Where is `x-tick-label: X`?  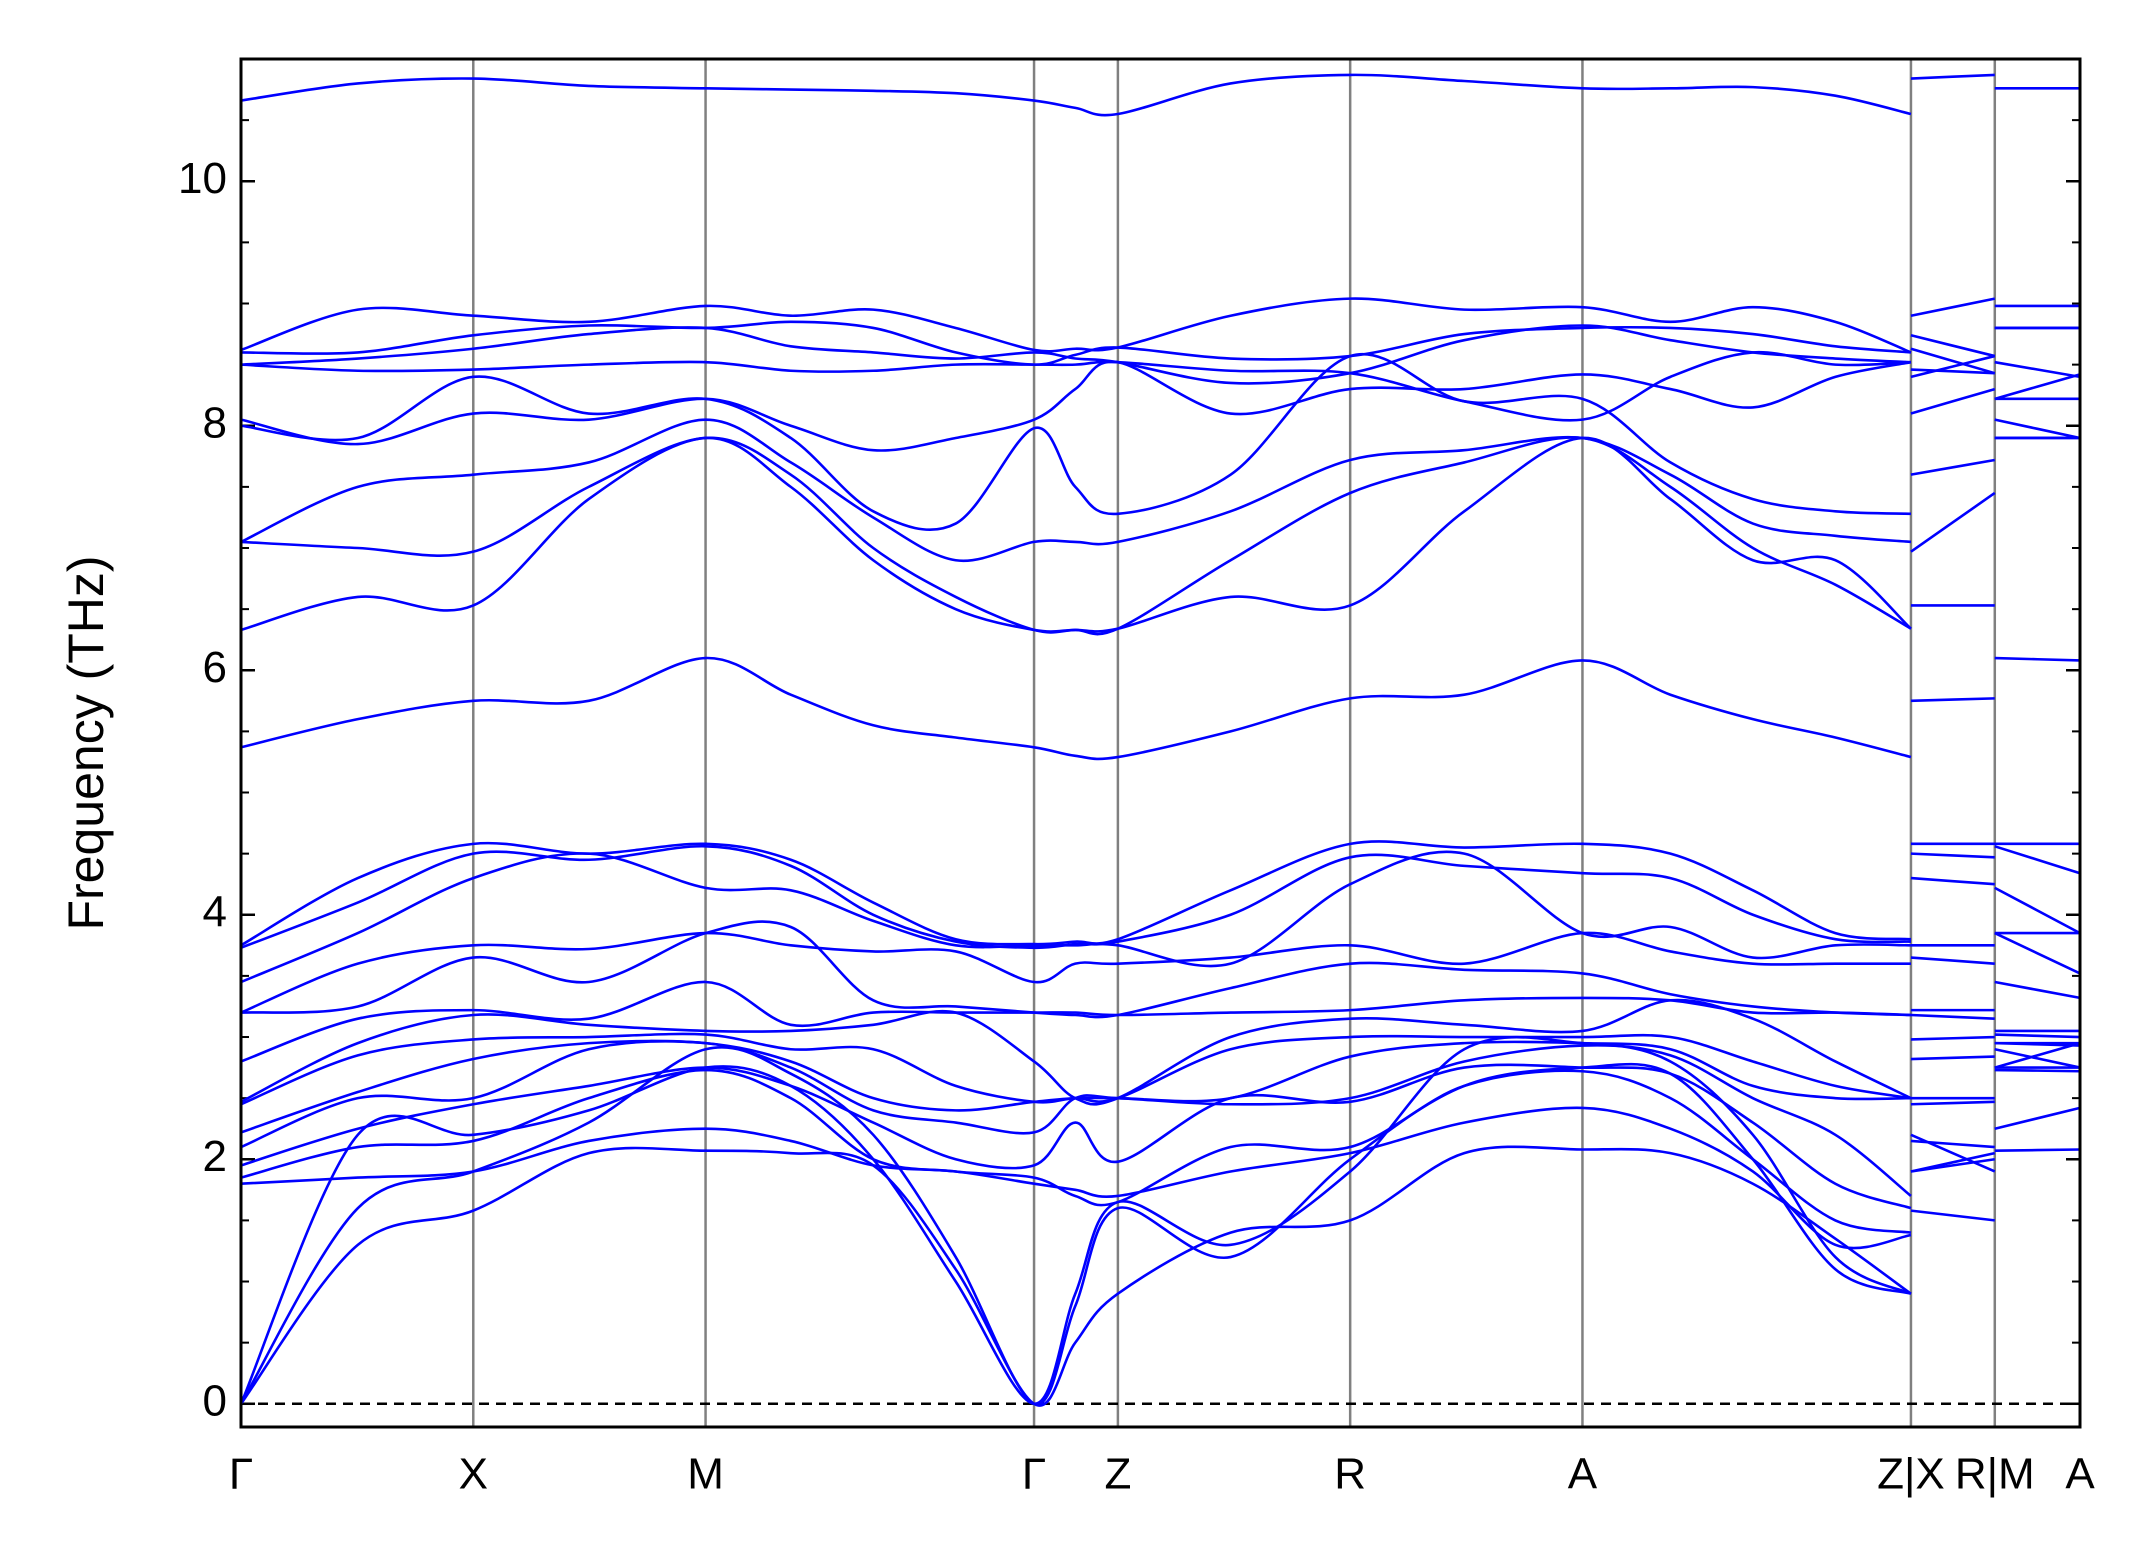
x-tick-label: X is located at coordinates (473, 1474).